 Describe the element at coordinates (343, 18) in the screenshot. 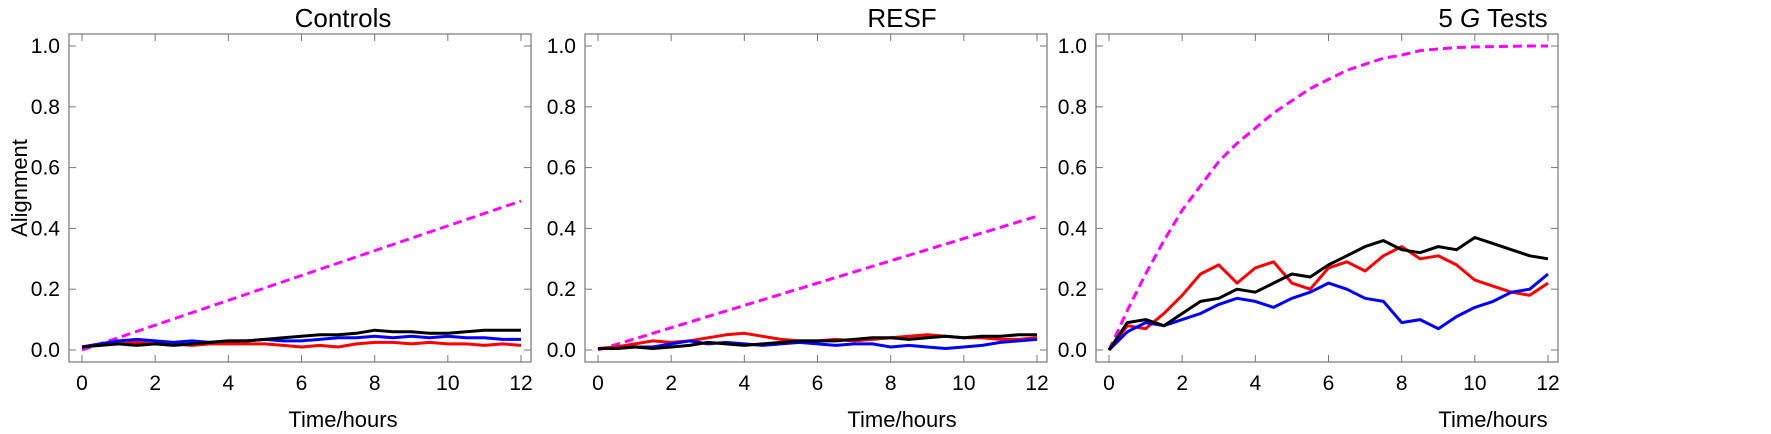

I see `panel-title: Controls` at that location.